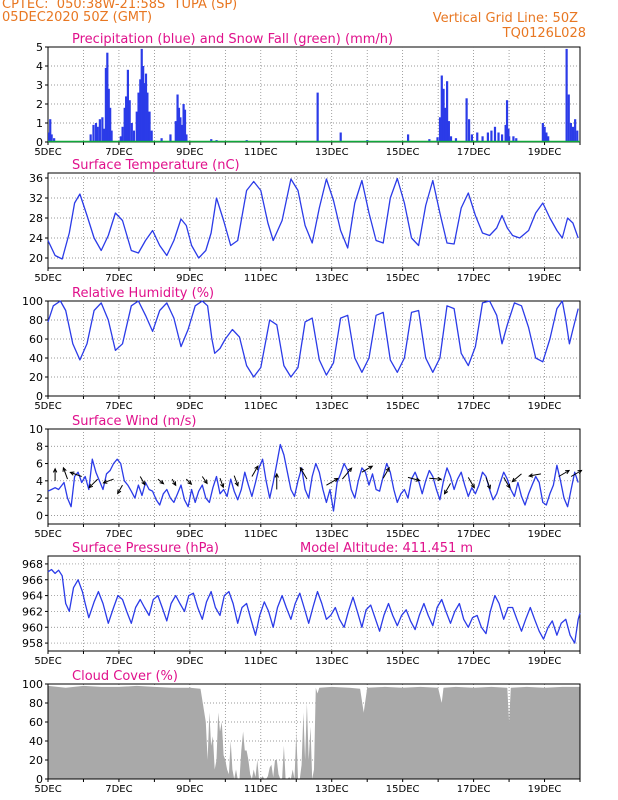 The image size is (618, 800). What do you see at coordinates (386, 548) in the screenshot?
I see `pressure-annotation: Model Altitude: 411.451 m` at bounding box center [386, 548].